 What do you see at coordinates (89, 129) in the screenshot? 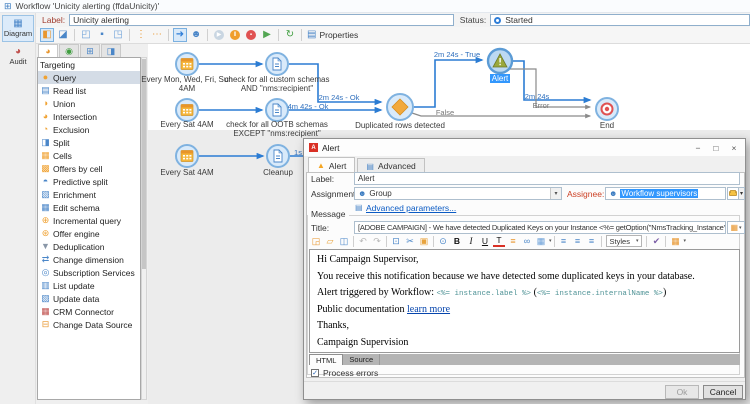
I see `palette-item-exclusion: ◔ Exclusion` at bounding box center [89, 129].